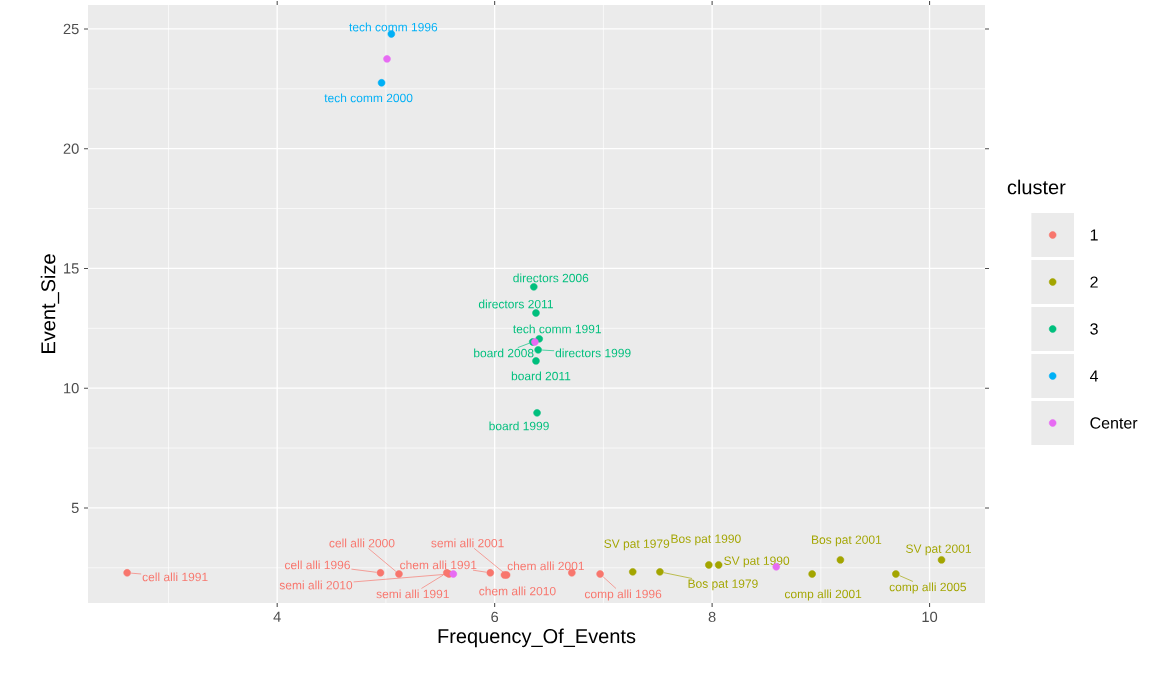  Describe the element at coordinates (823, 595) in the screenshot. I see `annotation: comp alli 2001` at that location.